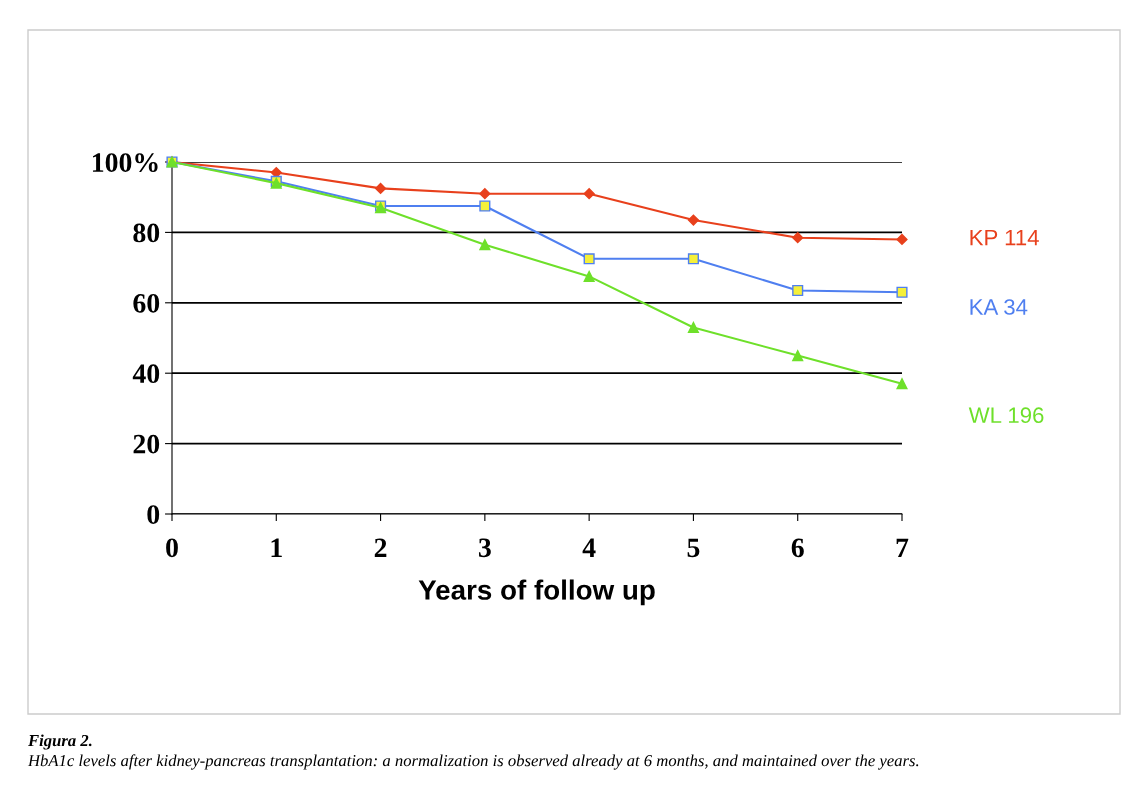 This screenshot has height=790, width=1148. Describe the element at coordinates (146, 444) in the screenshot. I see `y-tick-label: 20` at that location.